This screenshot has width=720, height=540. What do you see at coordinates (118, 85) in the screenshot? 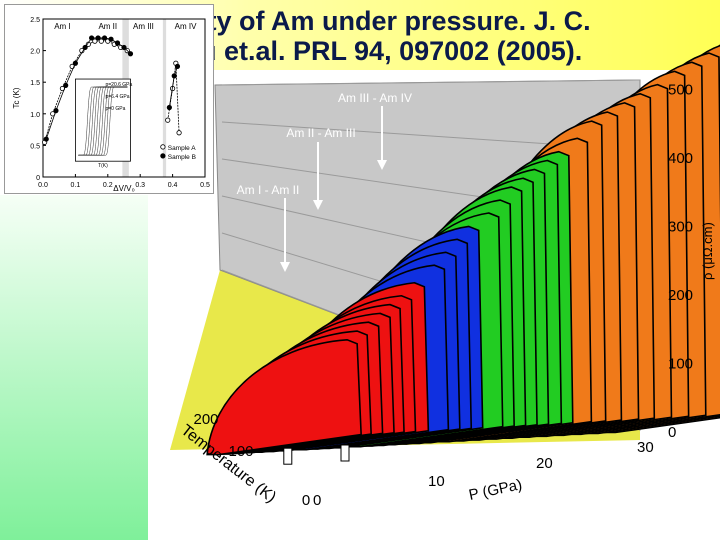
I see `nested-inset-label: p=20.6 GPa` at bounding box center [118, 85].